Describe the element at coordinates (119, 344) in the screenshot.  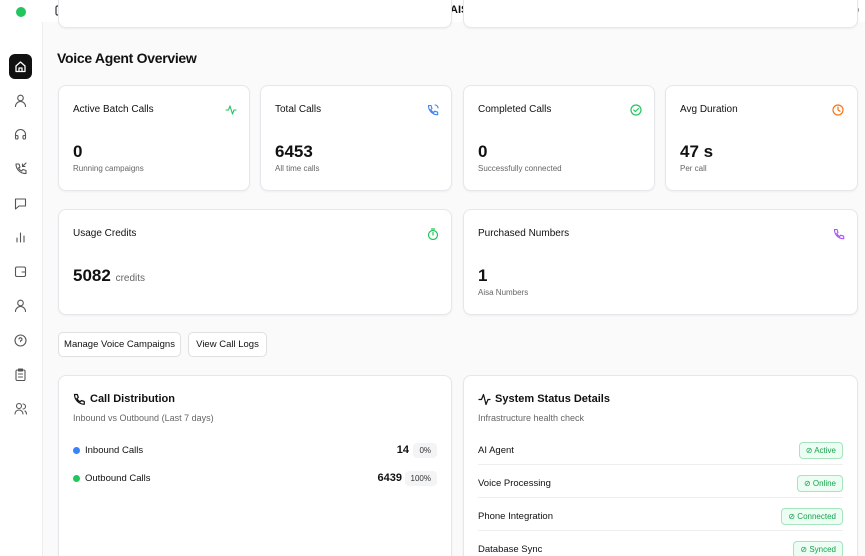
I see `button: Manage Voice Campaigns` at that location.